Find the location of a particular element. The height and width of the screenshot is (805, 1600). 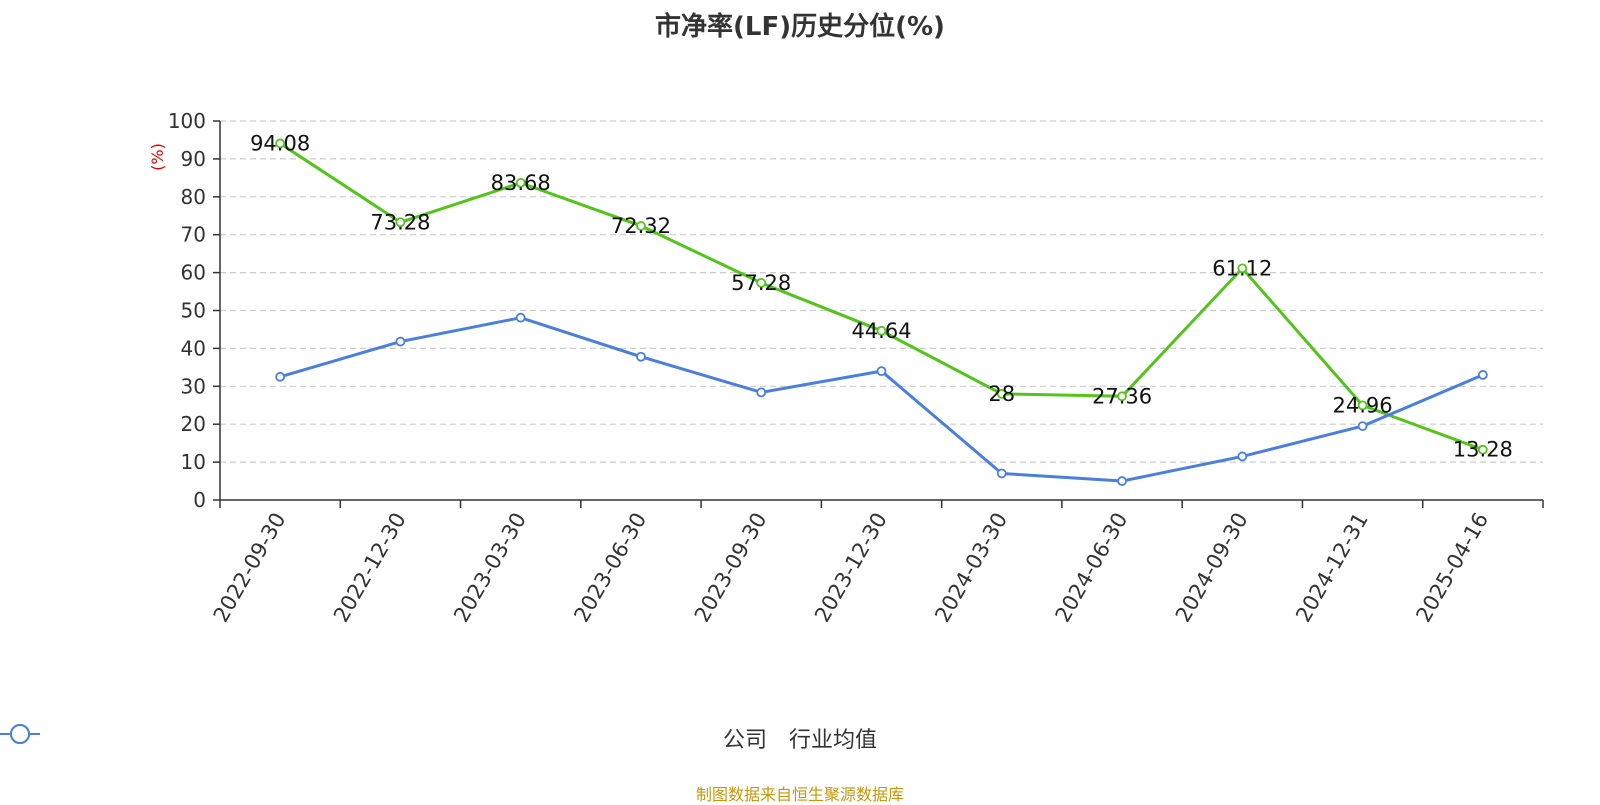

x-tick-label: 2023-03-30 is located at coordinates (490, 568).